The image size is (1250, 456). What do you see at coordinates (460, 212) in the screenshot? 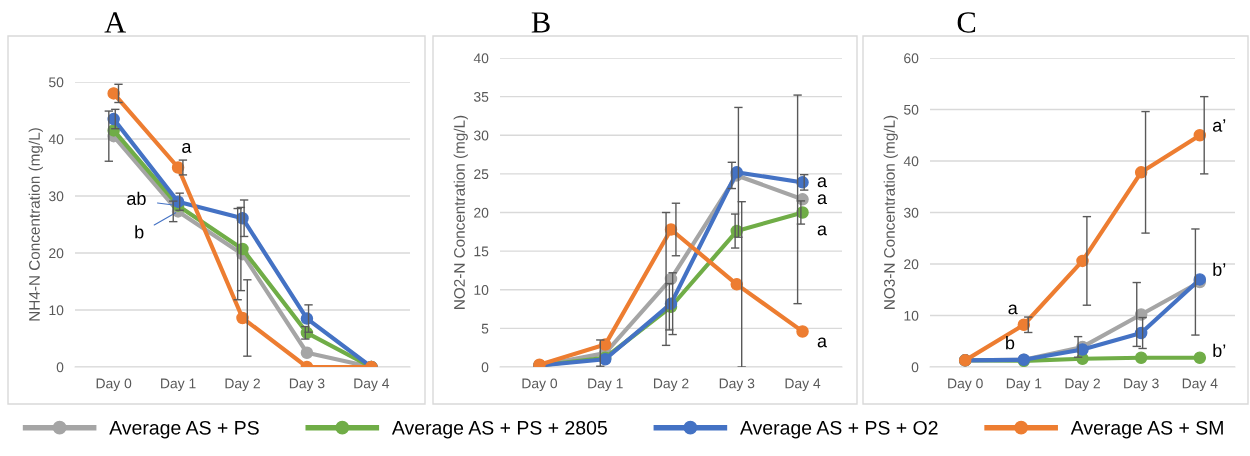
I see `y-axis-title: NO2-N Concentration (mg/L)` at bounding box center [460, 212].